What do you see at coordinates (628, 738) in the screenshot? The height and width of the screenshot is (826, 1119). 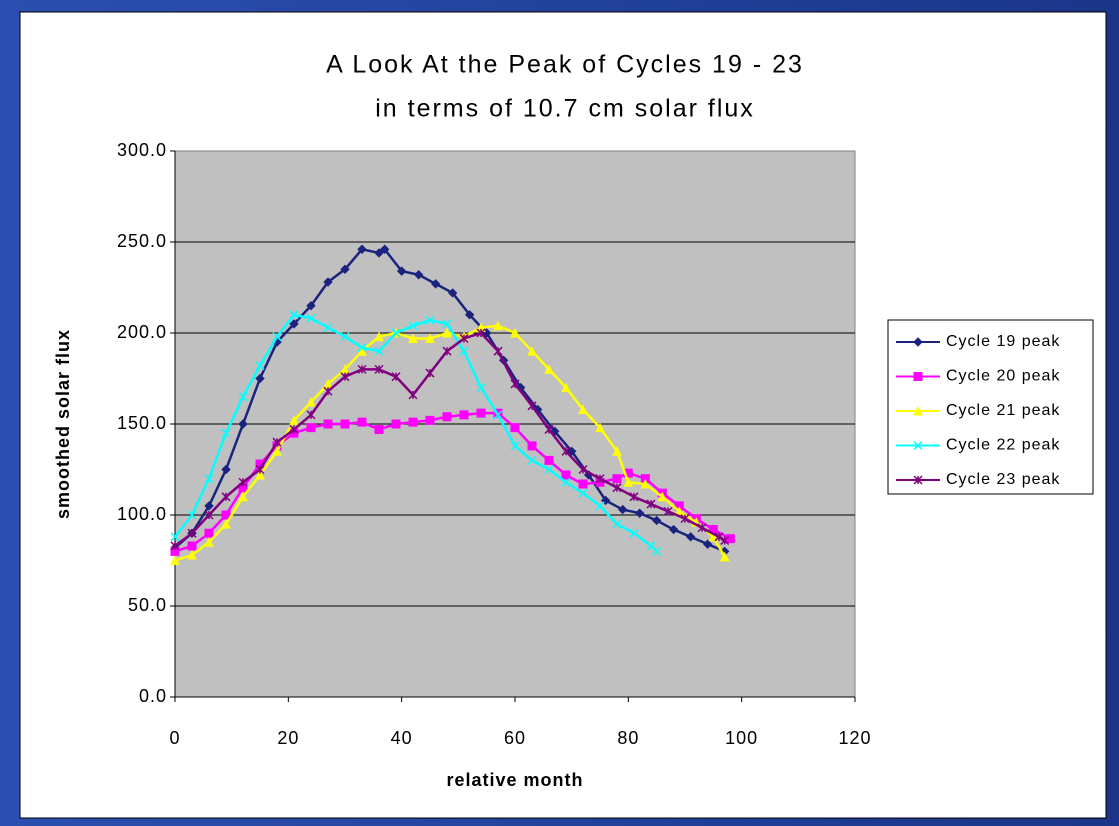 I see `x-tick-label: 80` at bounding box center [628, 738].